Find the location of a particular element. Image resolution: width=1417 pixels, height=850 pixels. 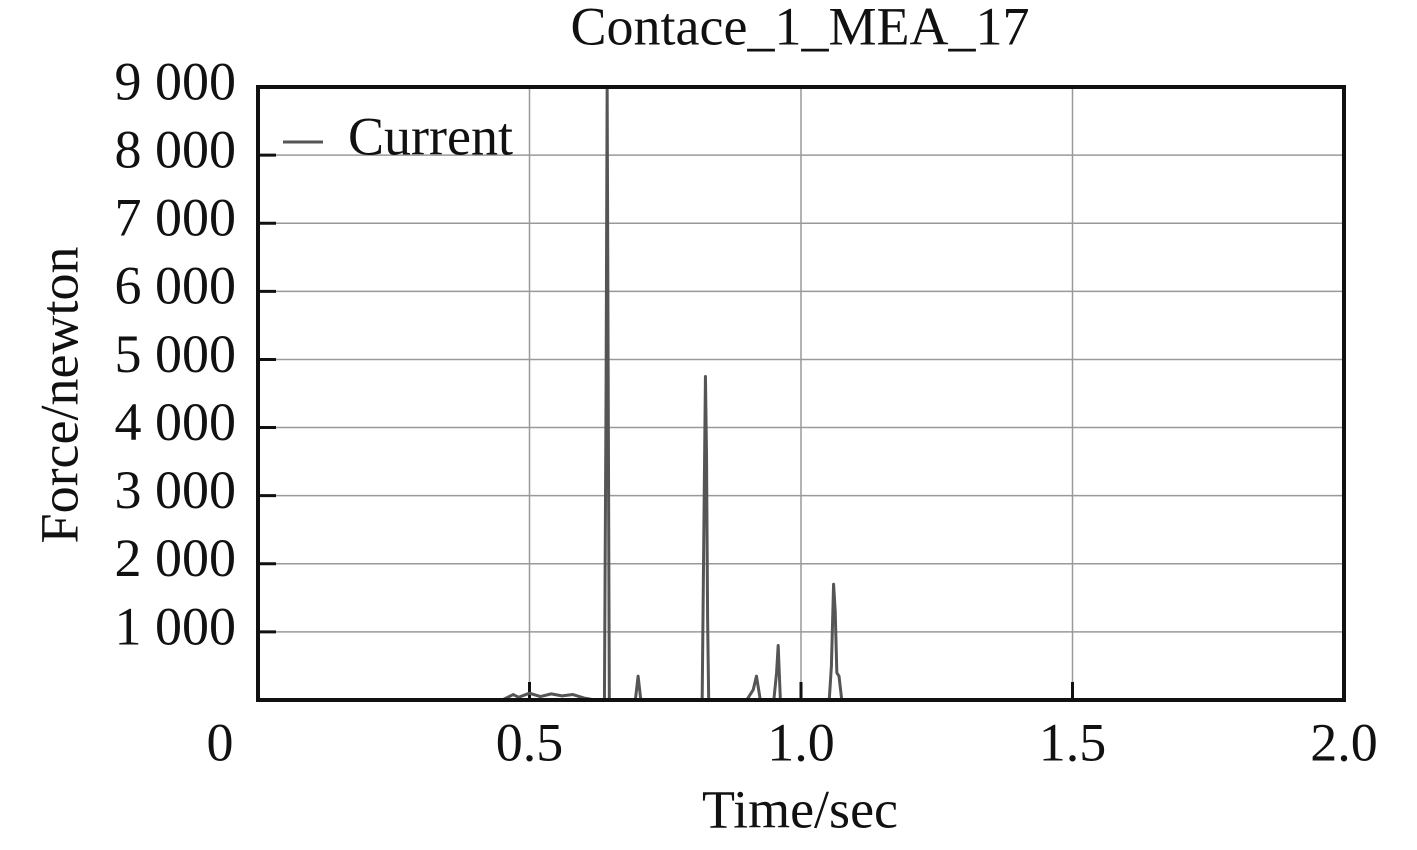

y-tick-label: 2 000 is located at coordinates (176, 558).